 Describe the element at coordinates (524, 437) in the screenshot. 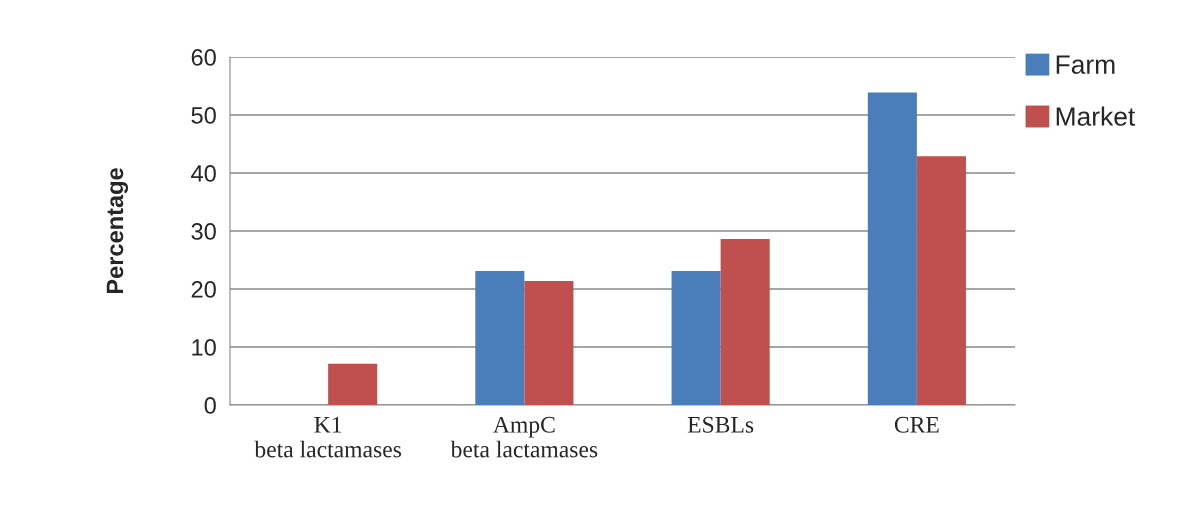

I see `x-tick-label: AmpC beta lactamases` at that location.